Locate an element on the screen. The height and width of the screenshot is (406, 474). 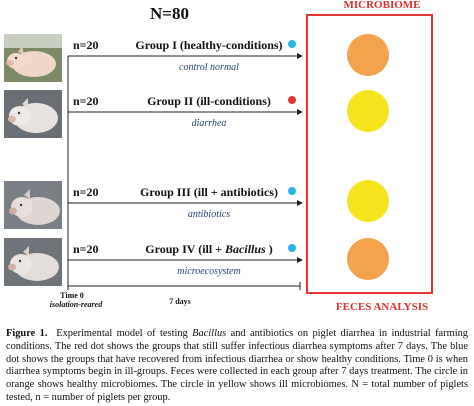
group-2-ill-dot is located at coordinates (292, 100).